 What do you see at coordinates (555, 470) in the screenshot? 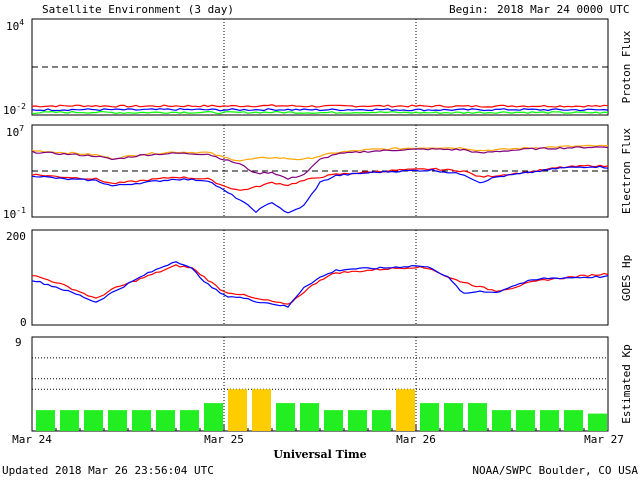
I see `source-credit: NOAA/SWPC Boulder, CO USA` at bounding box center [555, 470].